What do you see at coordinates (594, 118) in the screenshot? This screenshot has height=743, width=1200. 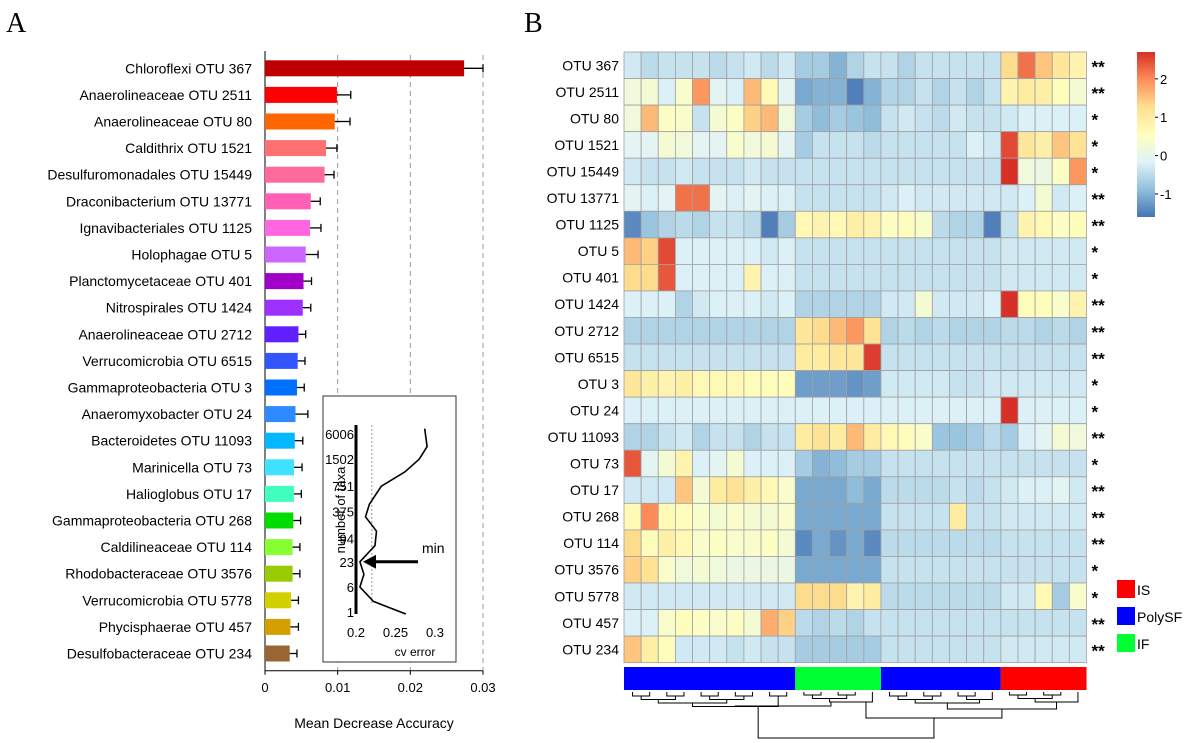 I see `heatmap-row-label: OTU 80` at bounding box center [594, 118].